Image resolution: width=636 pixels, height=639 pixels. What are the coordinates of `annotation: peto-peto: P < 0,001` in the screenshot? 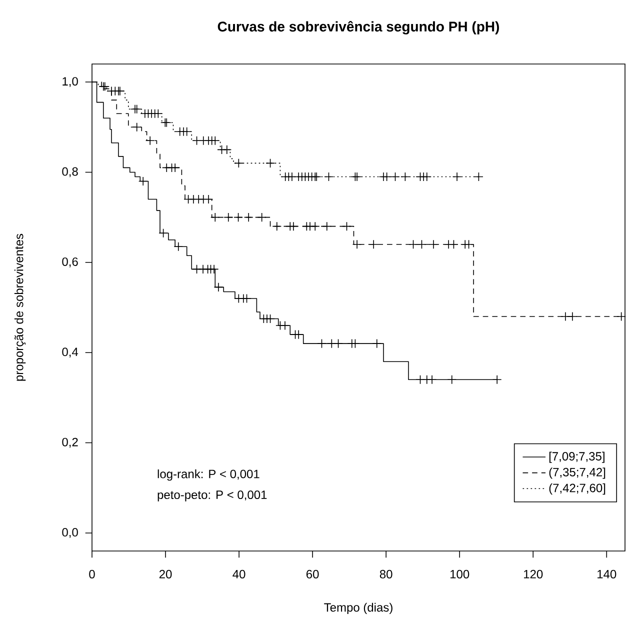 It's located at (212, 496).